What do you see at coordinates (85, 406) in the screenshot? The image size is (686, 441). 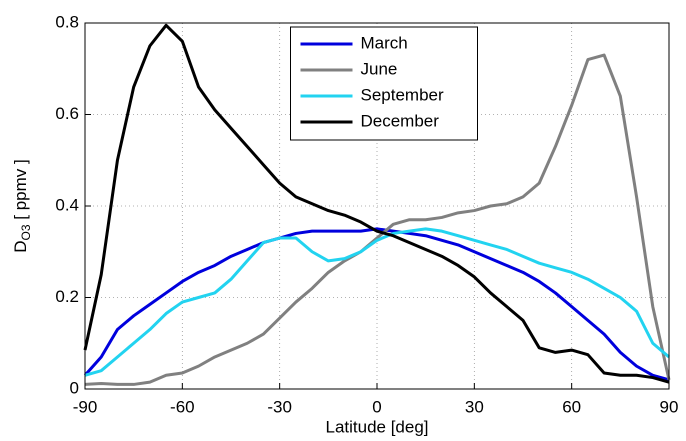 I see `x-tick-label: -90` at bounding box center [85, 406].